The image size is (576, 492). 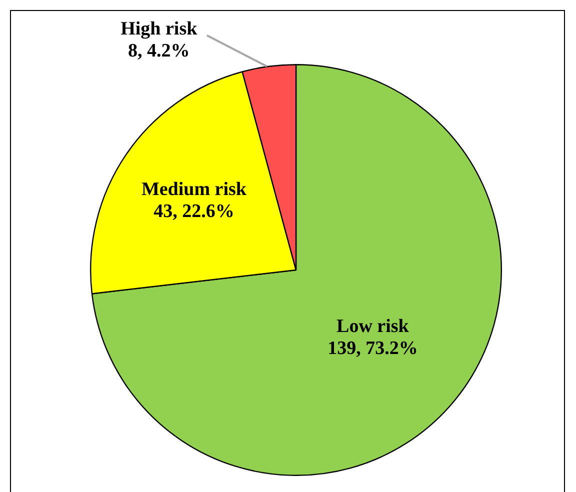 What do you see at coordinates (194, 211) in the screenshot?
I see `data-label: 43, 22.6%` at bounding box center [194, 211].